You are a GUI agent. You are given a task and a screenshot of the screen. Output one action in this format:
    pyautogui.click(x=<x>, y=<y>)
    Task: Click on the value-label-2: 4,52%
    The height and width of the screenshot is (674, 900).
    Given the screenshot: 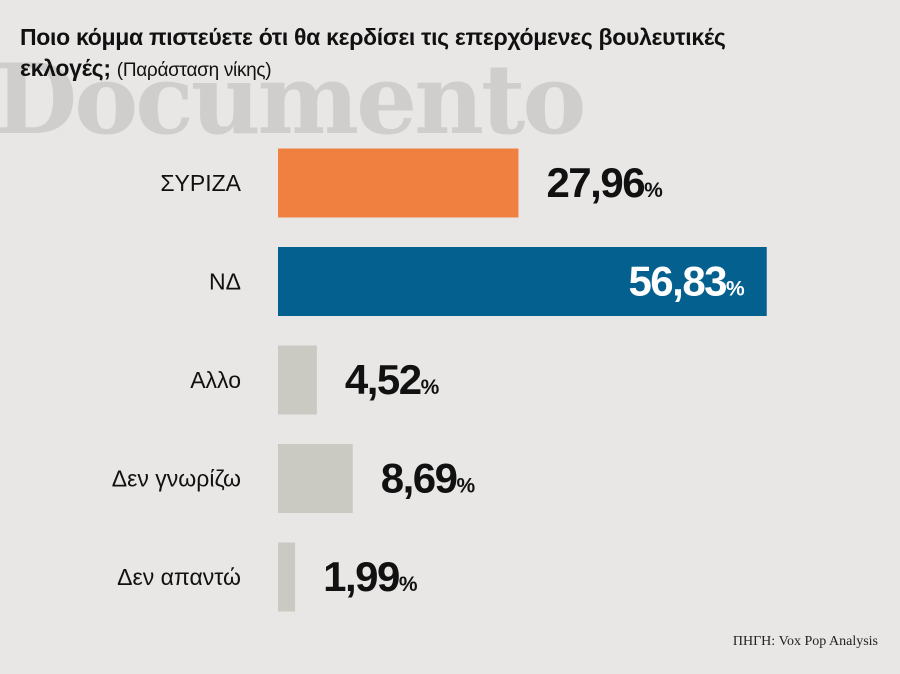 What is the action you would take?
    pyautogui.click(x=392, y=379)
    